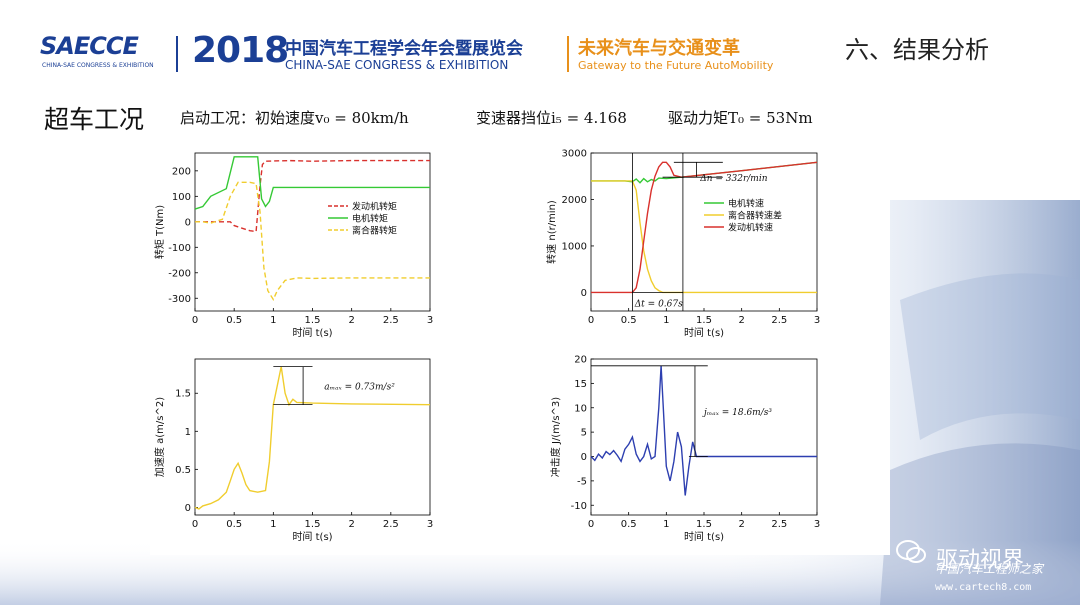 Image resolution: width=1080 pixels, height=605 pixels. What do you see at coordinates (817, 524) in the screenshot?
I see `chart-4-xtick-label: 3` at bounding box center [817, 524].